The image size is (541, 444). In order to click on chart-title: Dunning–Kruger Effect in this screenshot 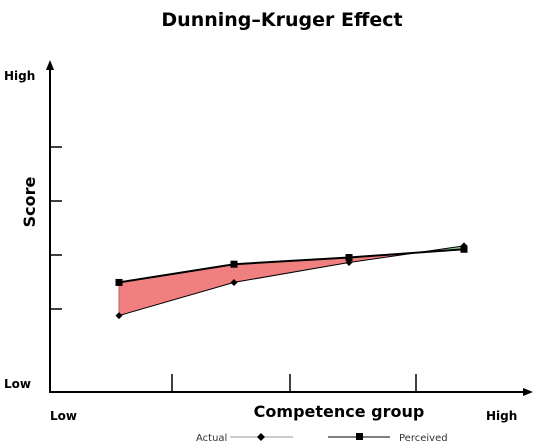, I will do `click(281, 20)`.